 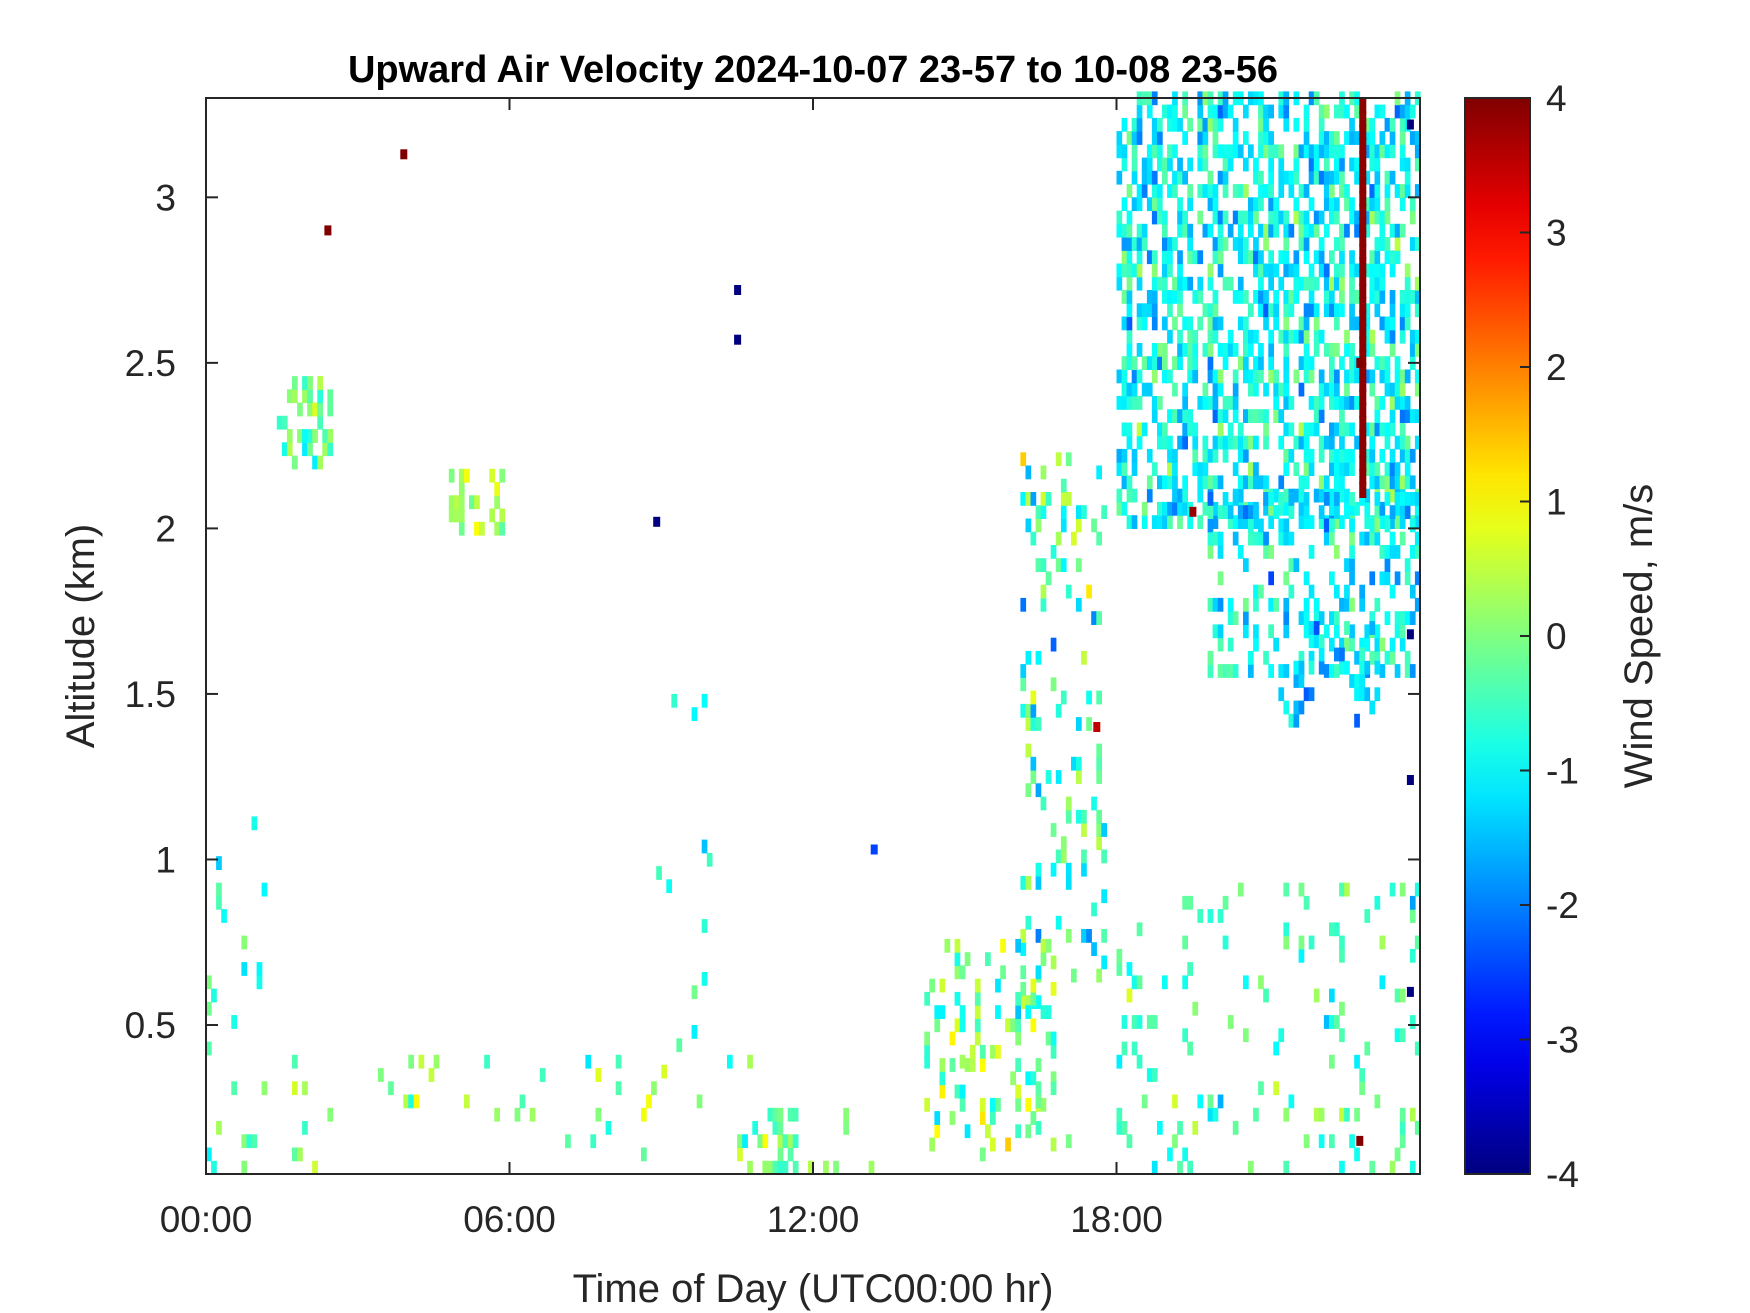 What do you see at coordinates (509, 1219) in the screenshot?
I see `x-tick-label: 06:00` at bounding box center [509, 1219].